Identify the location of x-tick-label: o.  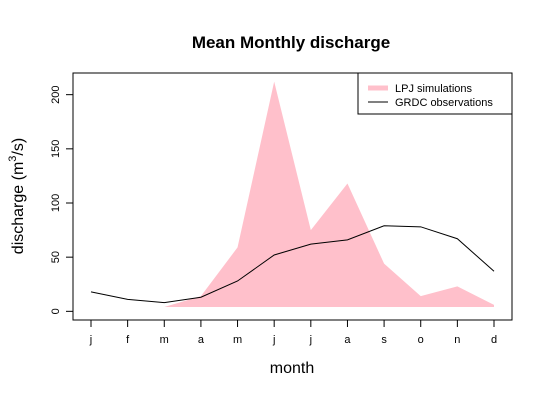
(421, 340).